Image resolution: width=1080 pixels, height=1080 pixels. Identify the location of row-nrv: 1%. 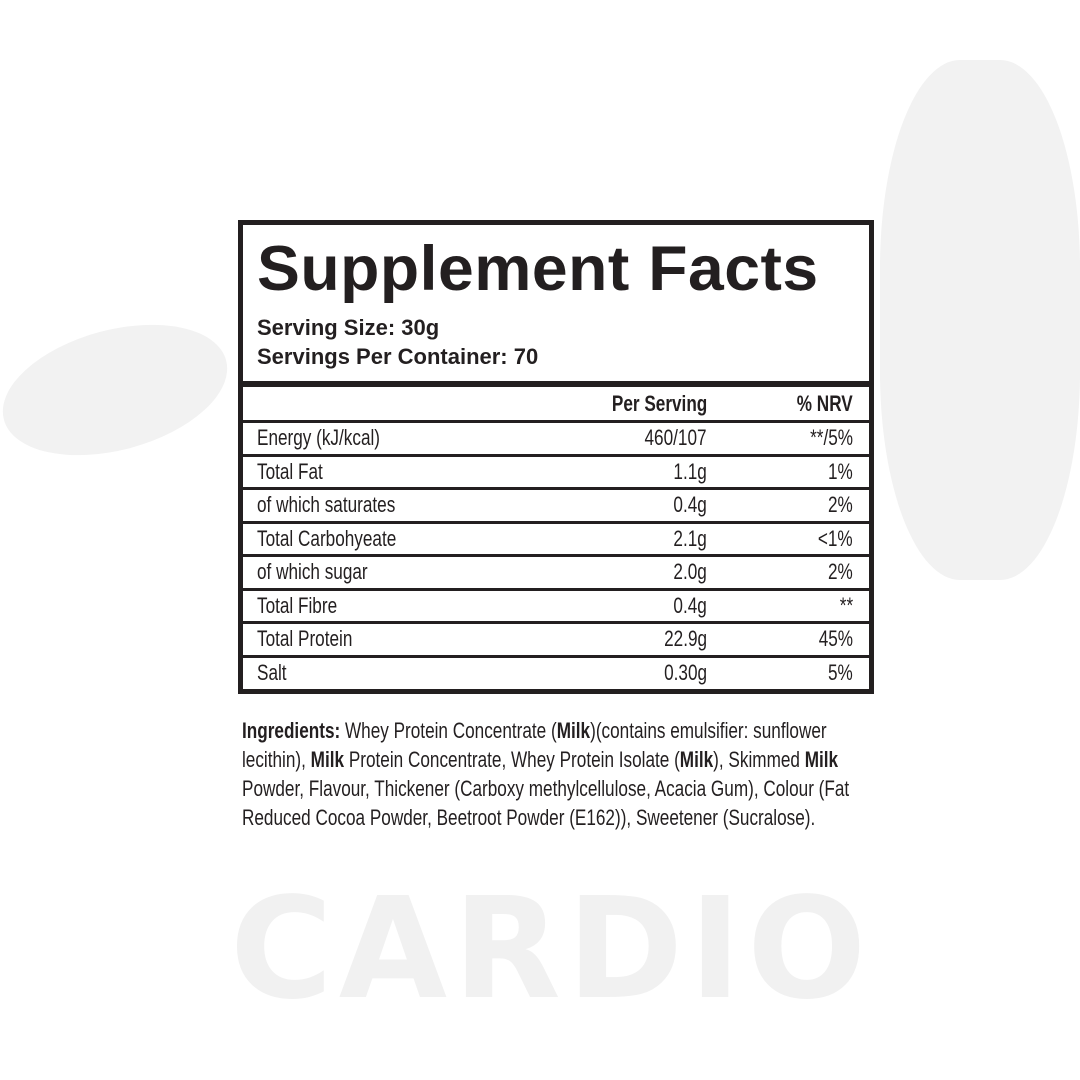
(840, 471).